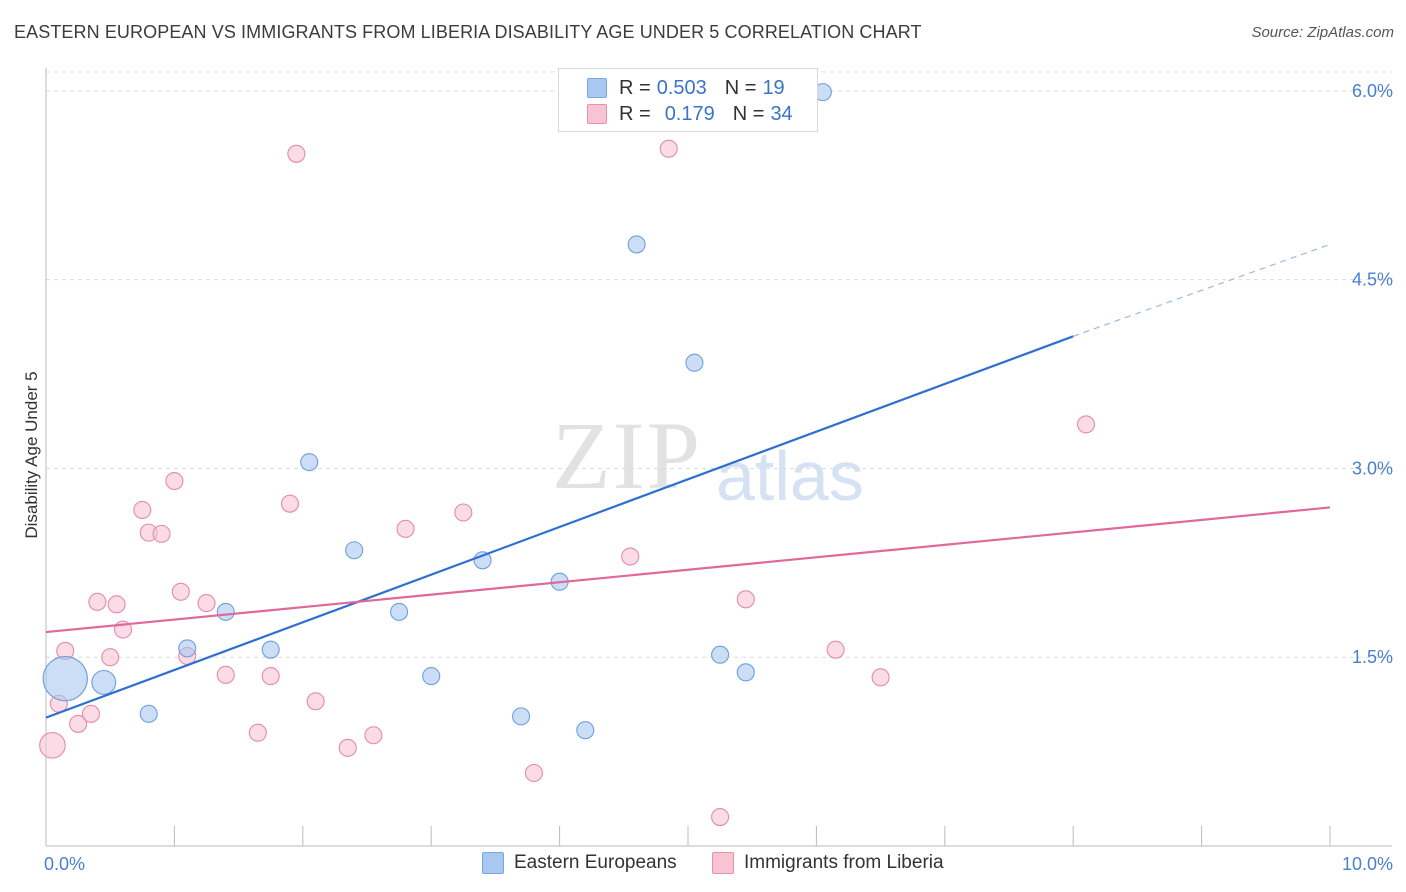  I want to click on legend-item-label: Eastern Europeans, so click(595, 862).